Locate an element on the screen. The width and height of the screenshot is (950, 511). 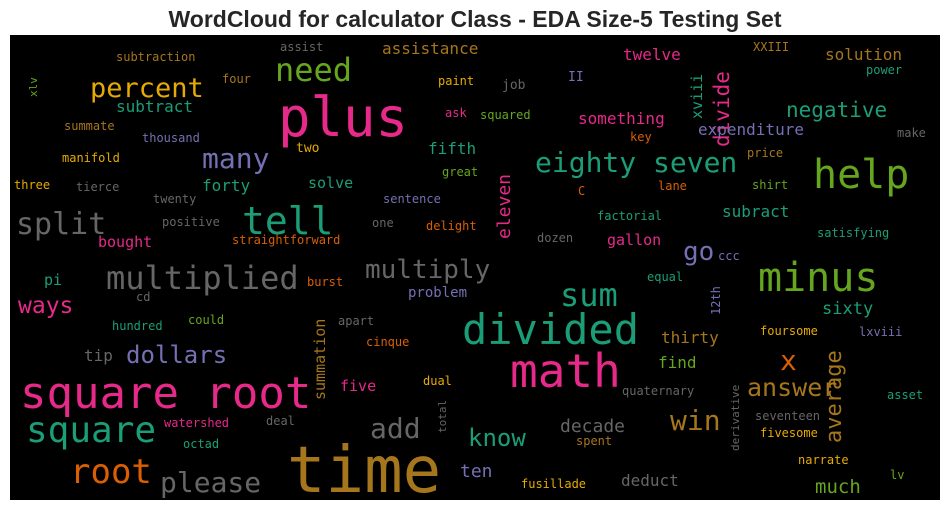
word-paint: paint is located at coordinates (456, 81).